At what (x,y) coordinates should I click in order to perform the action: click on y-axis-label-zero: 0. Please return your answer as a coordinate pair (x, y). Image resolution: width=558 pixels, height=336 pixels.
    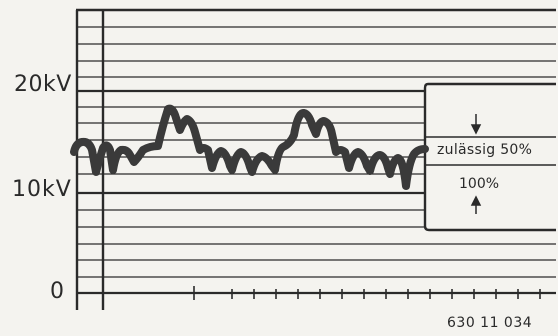
    Looking at the image, I should click on (57, 291).